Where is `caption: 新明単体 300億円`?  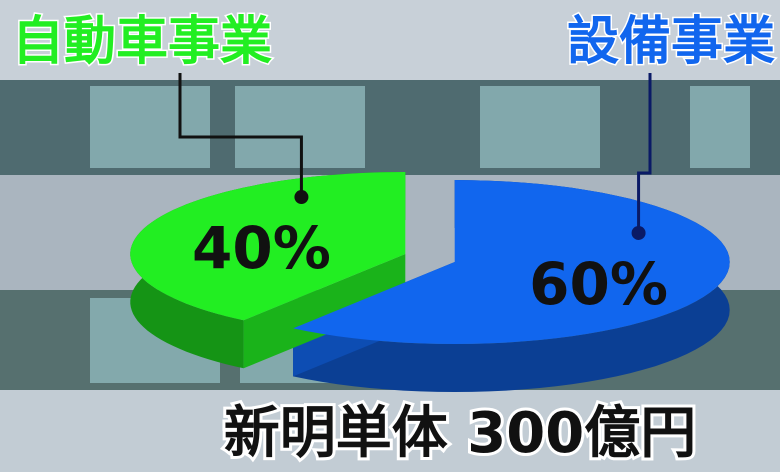
caption: 新明単体 300億円 is located at coordinates (460, 433).